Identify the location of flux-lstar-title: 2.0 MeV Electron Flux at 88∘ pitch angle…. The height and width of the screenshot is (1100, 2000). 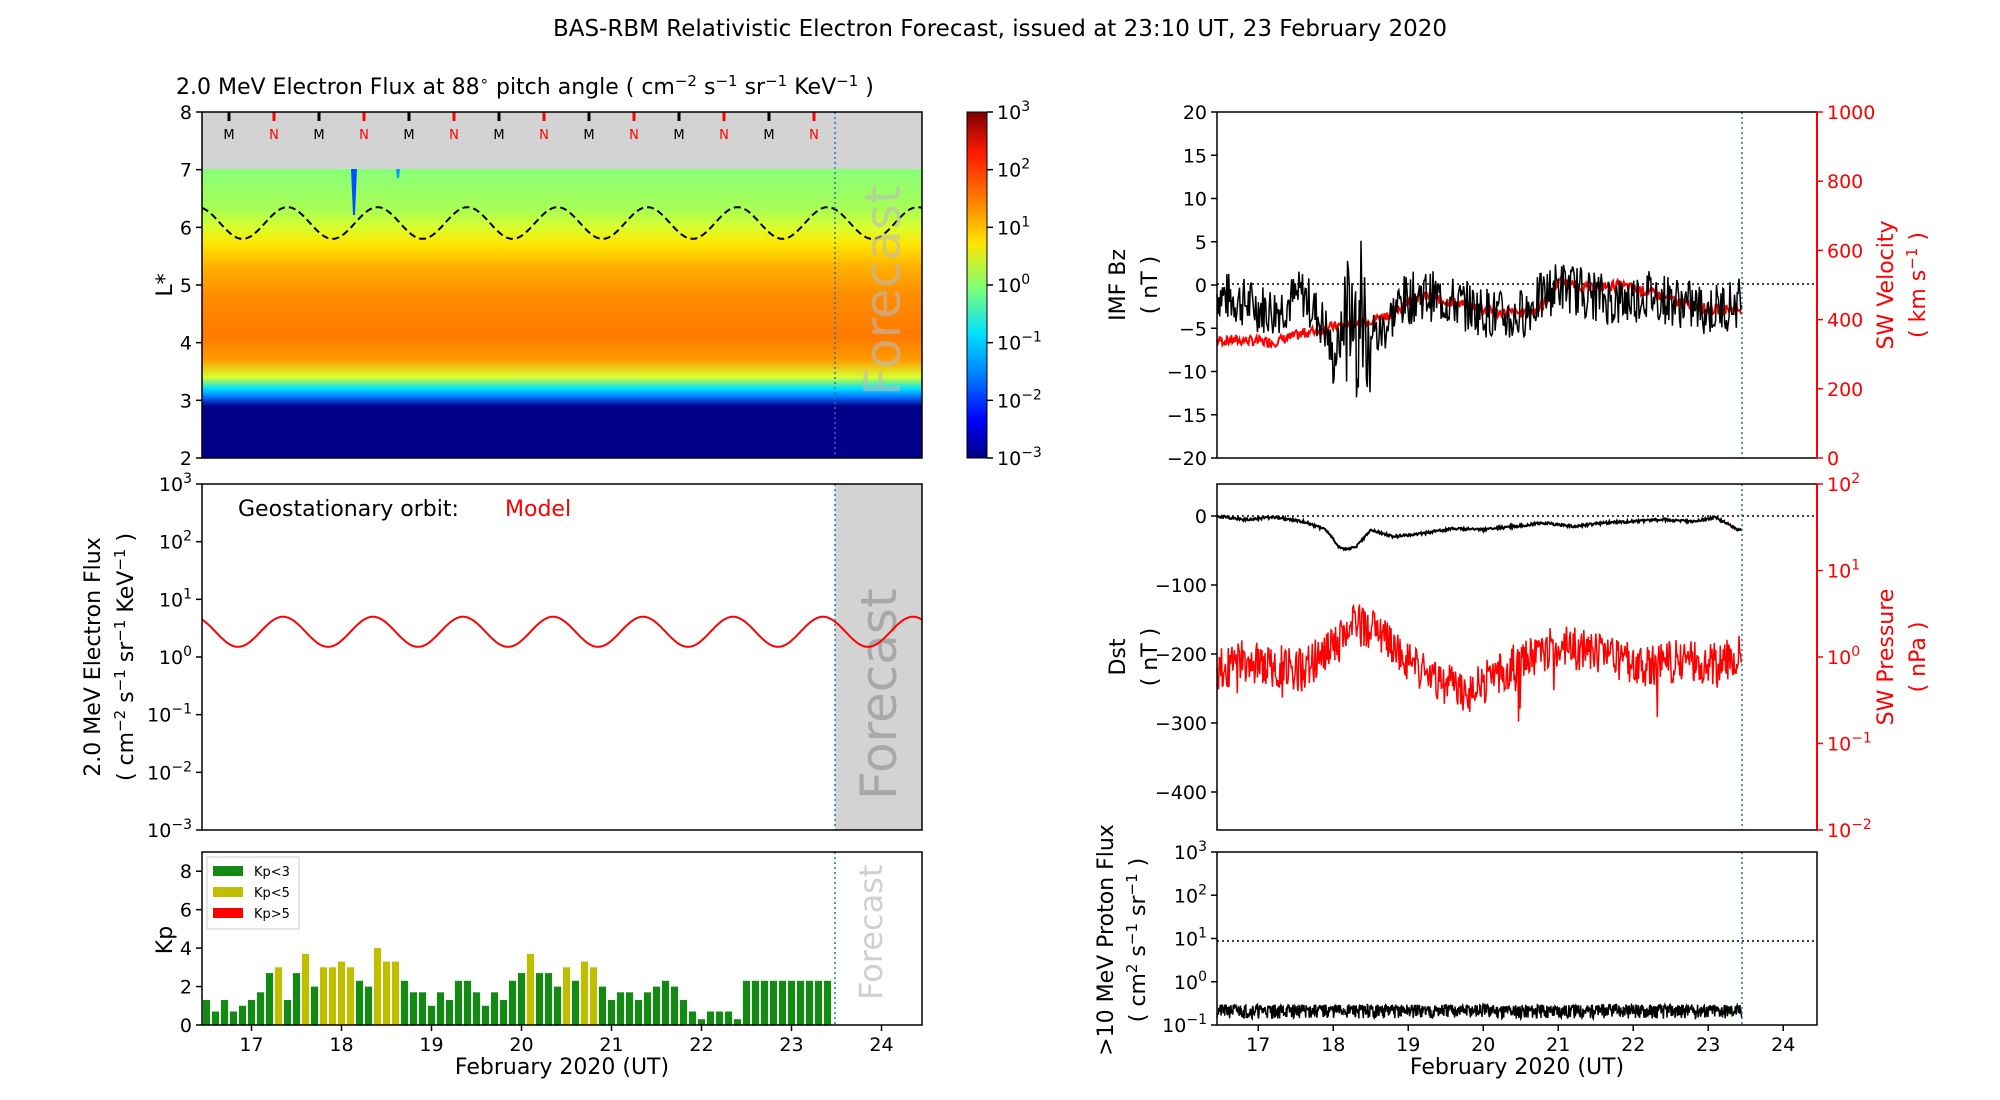
(525, 86).